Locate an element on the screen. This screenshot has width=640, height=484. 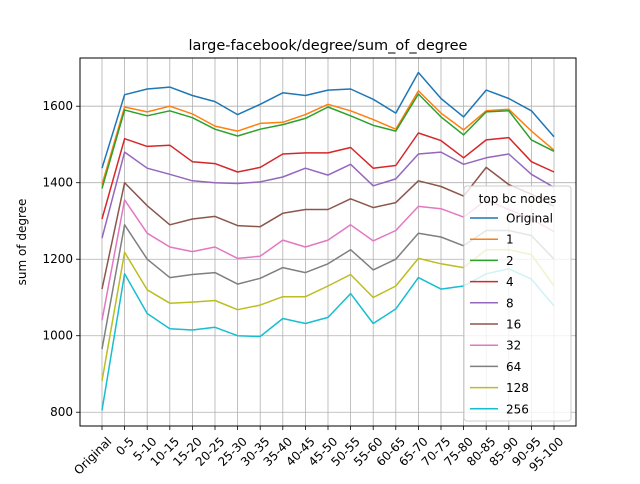
legend-label: 2 is located at coordinates (510, 261).